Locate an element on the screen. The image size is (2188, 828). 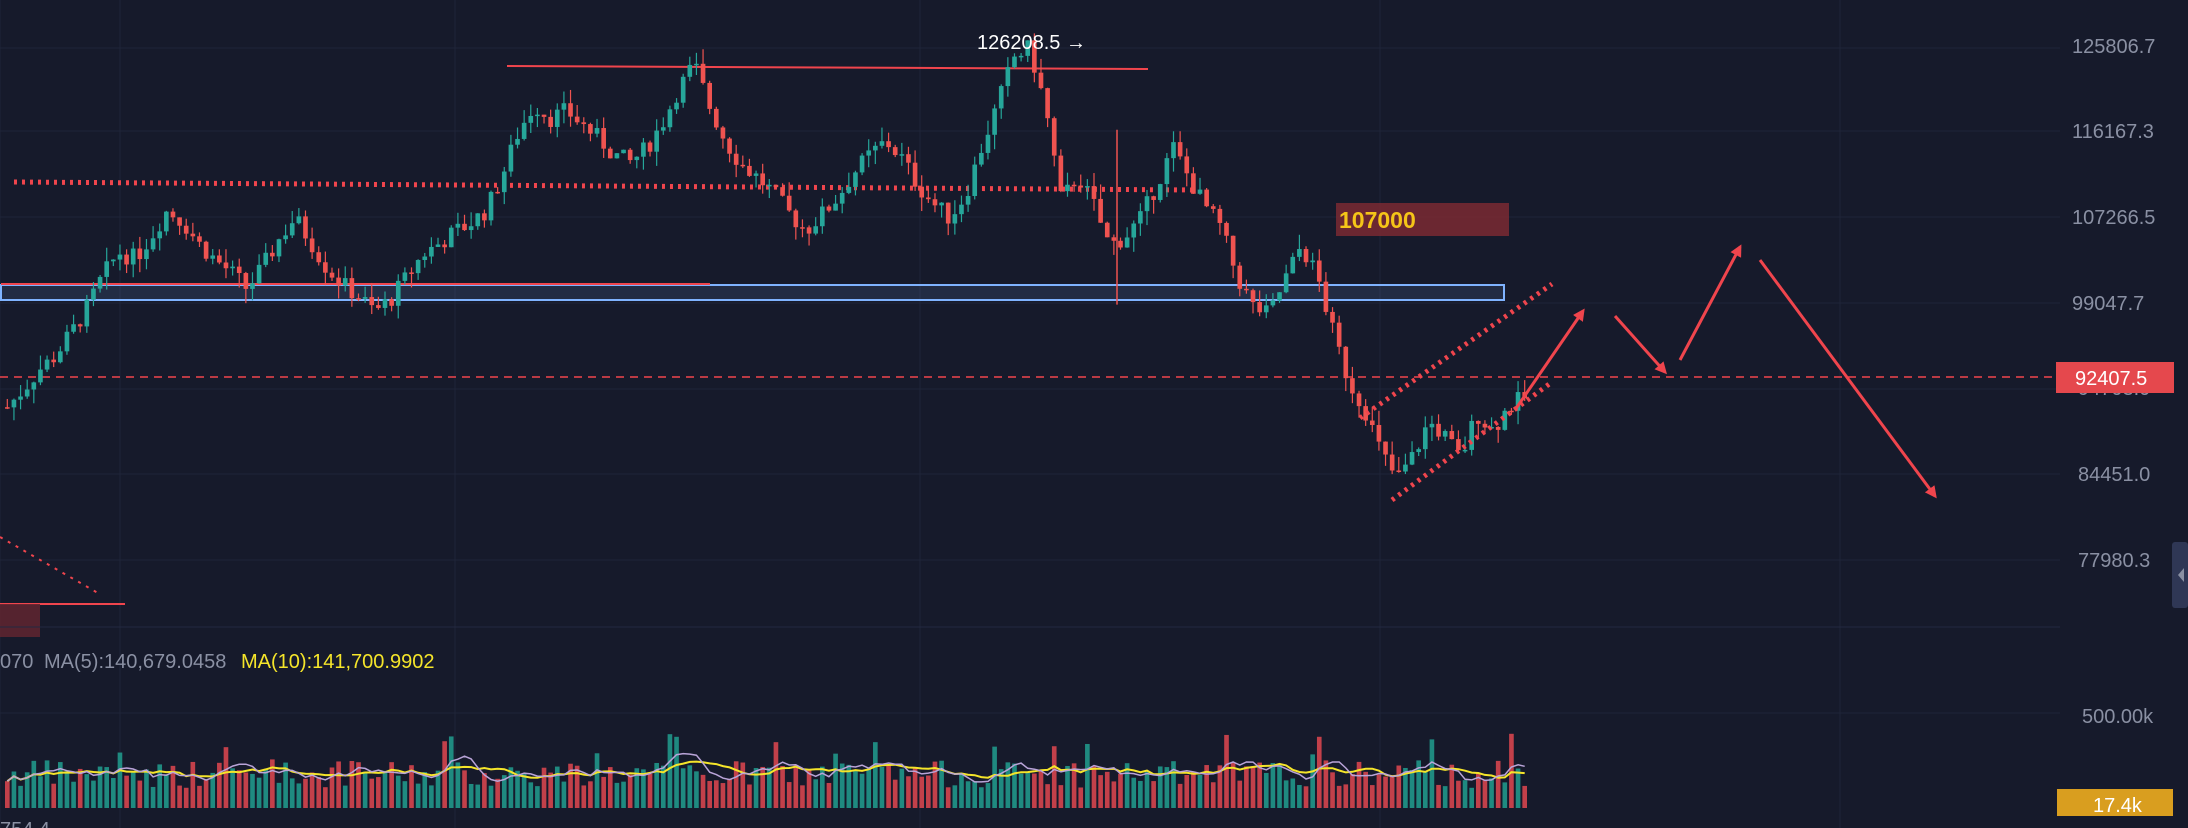
resistance-dotted-line is located at coordinates (604, 186).